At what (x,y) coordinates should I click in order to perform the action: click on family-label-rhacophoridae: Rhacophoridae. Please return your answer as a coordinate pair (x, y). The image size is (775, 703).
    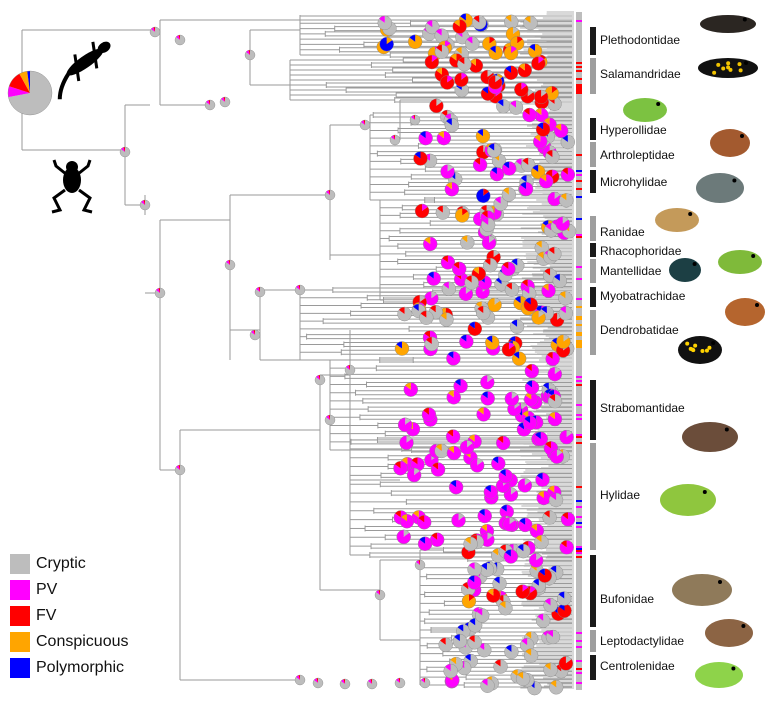
    Looking at the image, I should click on (641, 251).